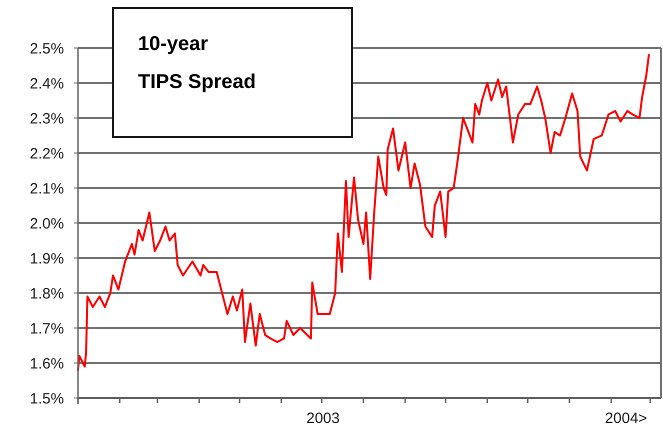 This screenshot has width=663, height=431. Describe the element at coordinates (323, 418) in the screenshot. I see `x-tick-label: 2003` at that location.